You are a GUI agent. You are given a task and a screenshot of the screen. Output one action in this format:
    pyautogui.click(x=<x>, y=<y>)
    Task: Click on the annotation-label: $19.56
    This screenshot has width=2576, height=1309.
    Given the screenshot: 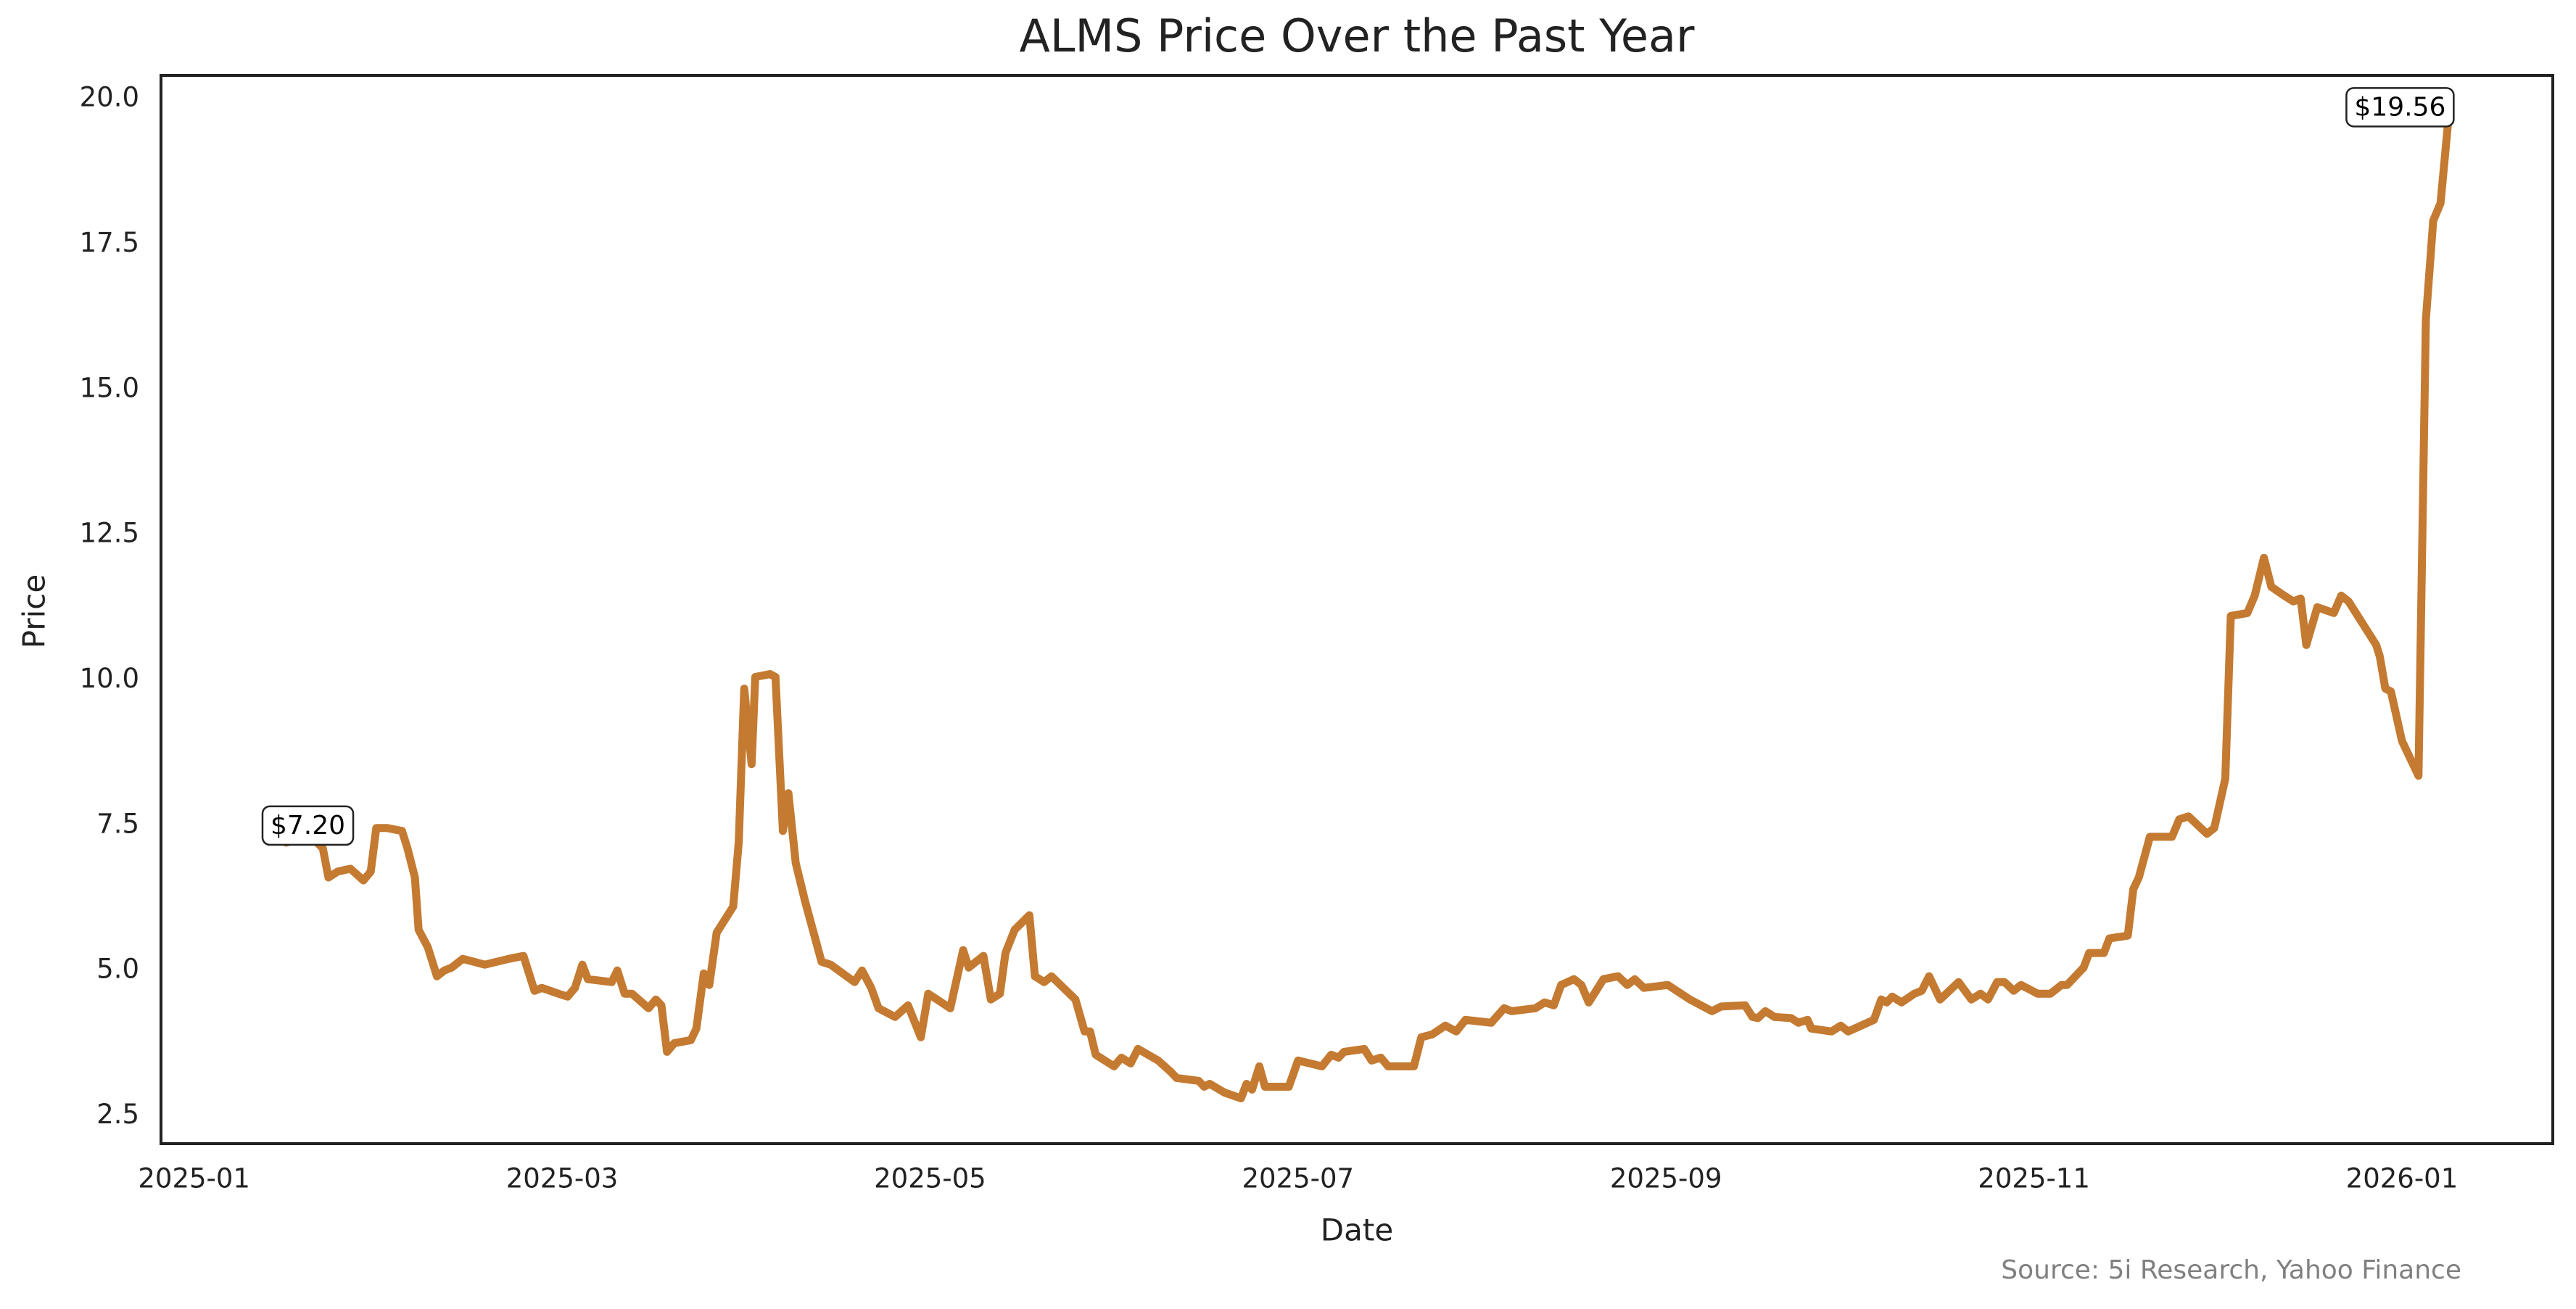 What is the action you would take?
    pyautogui.click(x=2399, y=107)
    